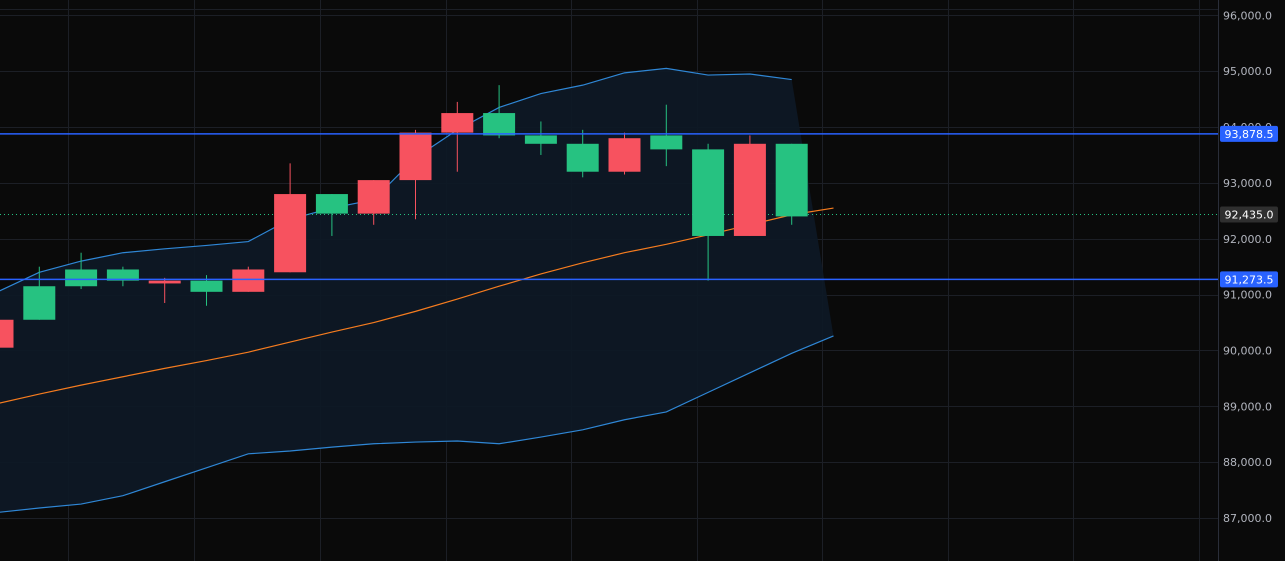 The width and height of the screenshot is (1285, 561). I want to click on price-axis-tick-label: 89,000.0, so click(1247, 406).